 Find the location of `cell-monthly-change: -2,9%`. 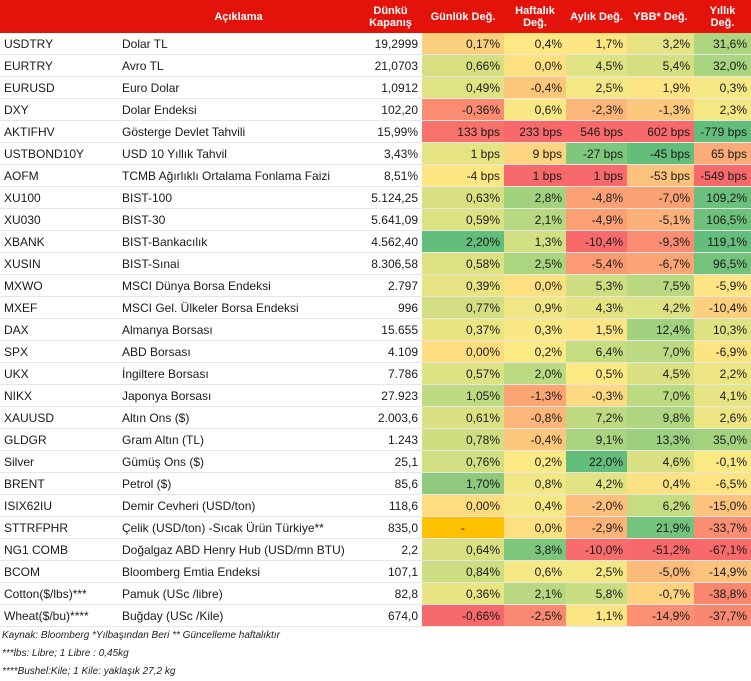

cell-monthly-change: -2,9% is located at coordinates (596, 527).